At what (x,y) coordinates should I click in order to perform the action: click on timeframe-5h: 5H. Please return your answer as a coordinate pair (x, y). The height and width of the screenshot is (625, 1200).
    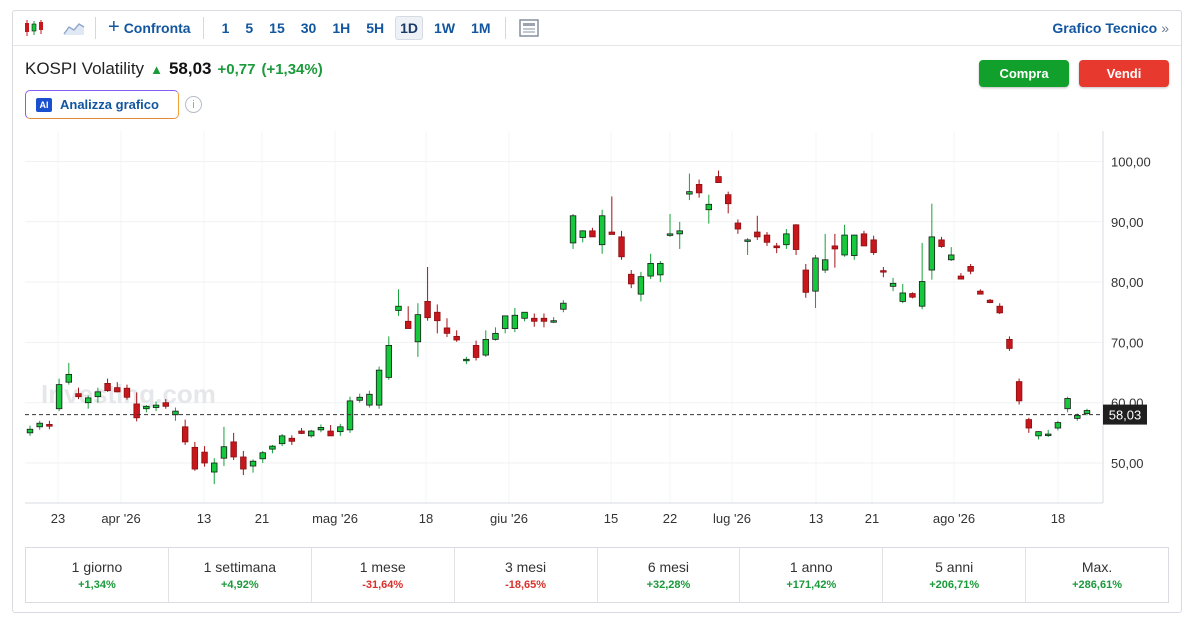
    Looking at the image, I should click on (375, 28).